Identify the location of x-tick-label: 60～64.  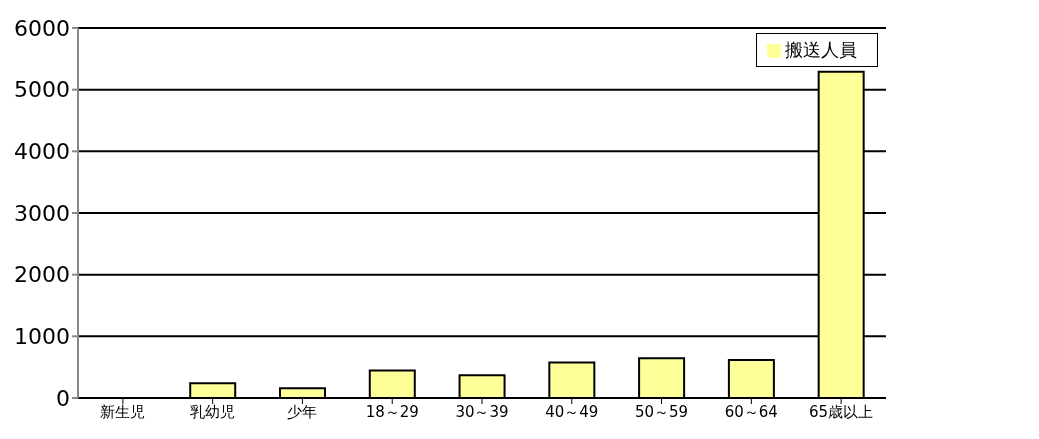
(751, 411).